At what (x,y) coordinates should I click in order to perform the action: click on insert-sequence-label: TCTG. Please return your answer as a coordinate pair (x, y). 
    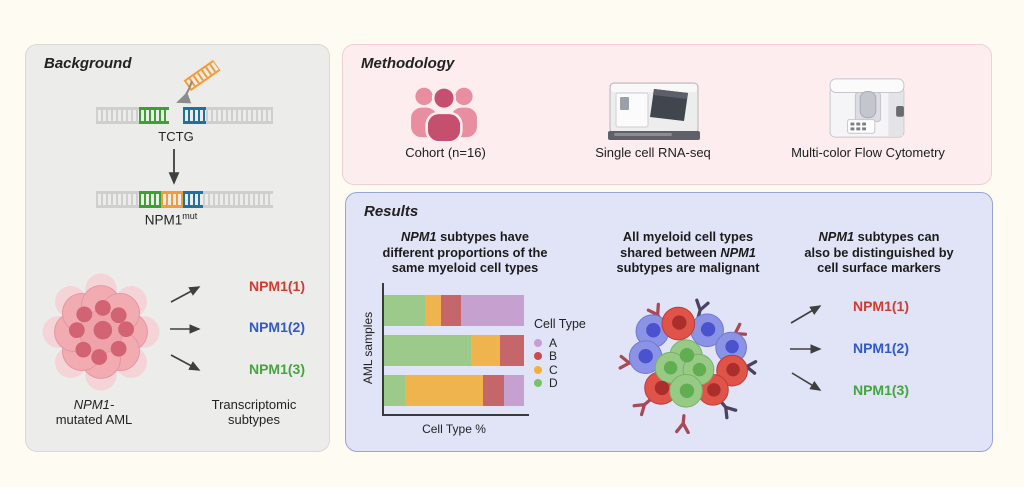
    Looking at the image, I should click on (176, 136).